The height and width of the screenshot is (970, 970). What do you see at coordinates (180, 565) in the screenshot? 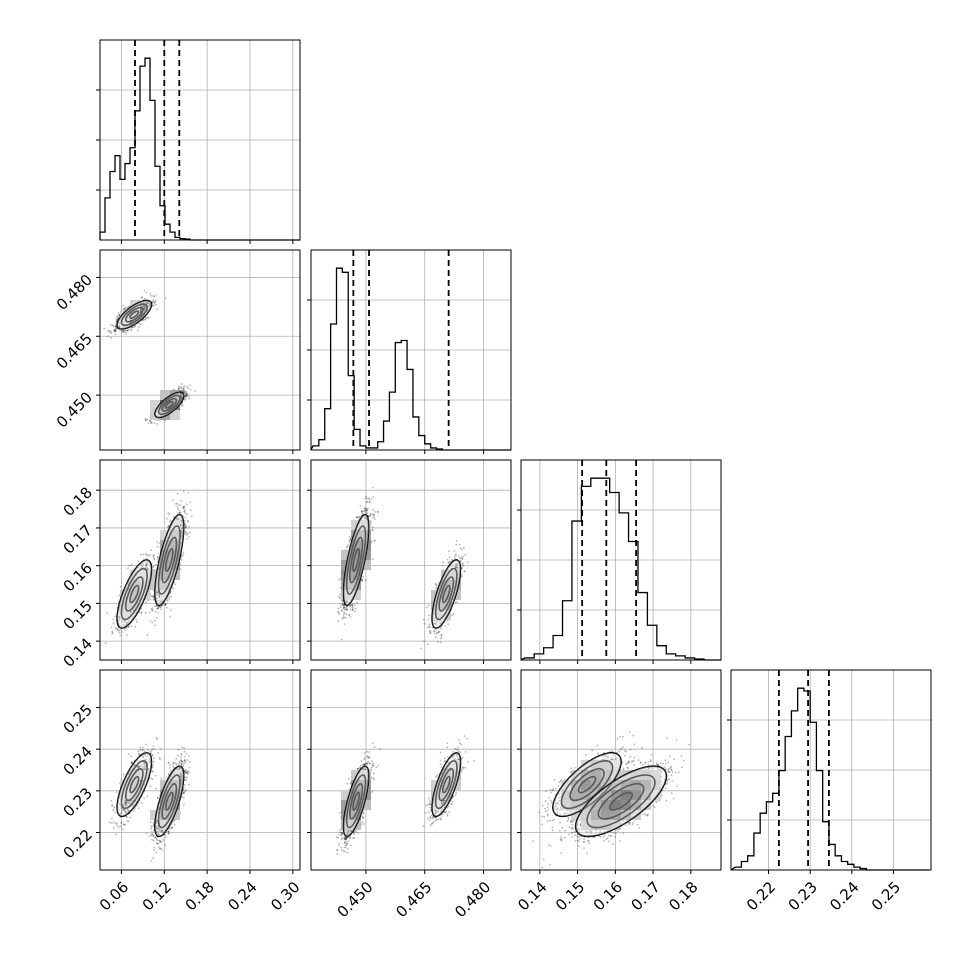
I see `scatter-panel-3-1: 0.140.150.160.170.18` at bounding box center [180, 565].